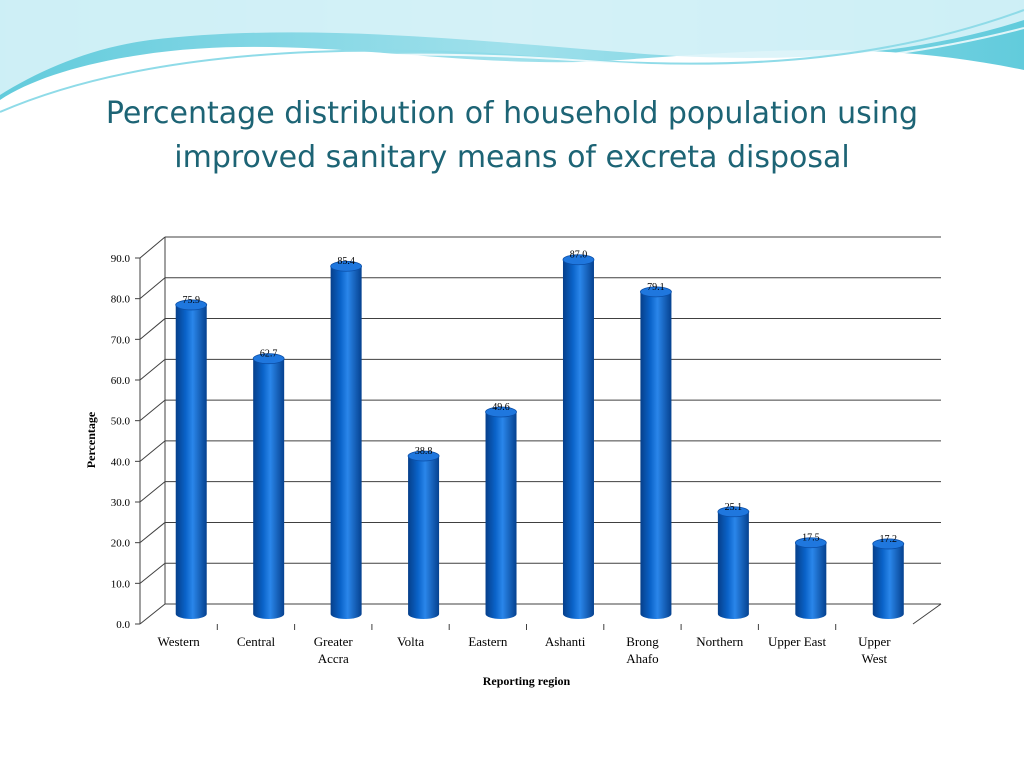  What do you see at coordinates (642, 641) in the screenshot?
I see `x-category-label: Brong` at bounding box center [642, 641].